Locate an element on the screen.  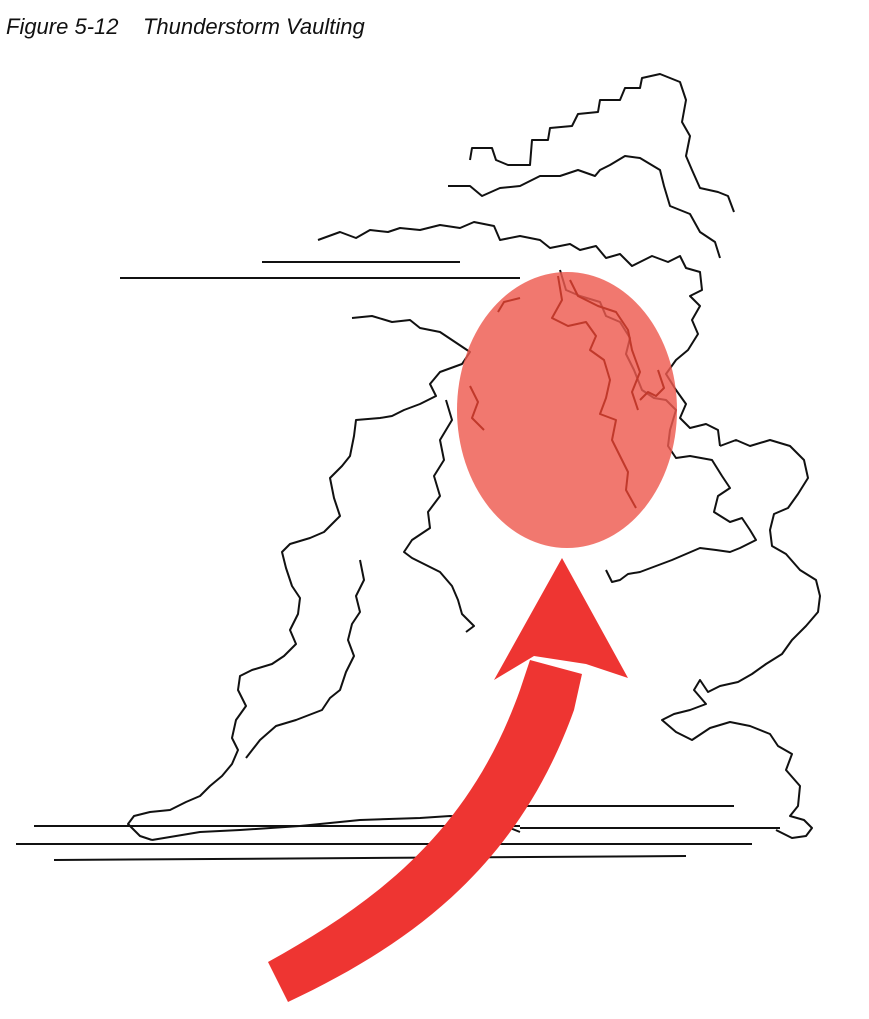
base-streak is located at coordinates (370, 858).